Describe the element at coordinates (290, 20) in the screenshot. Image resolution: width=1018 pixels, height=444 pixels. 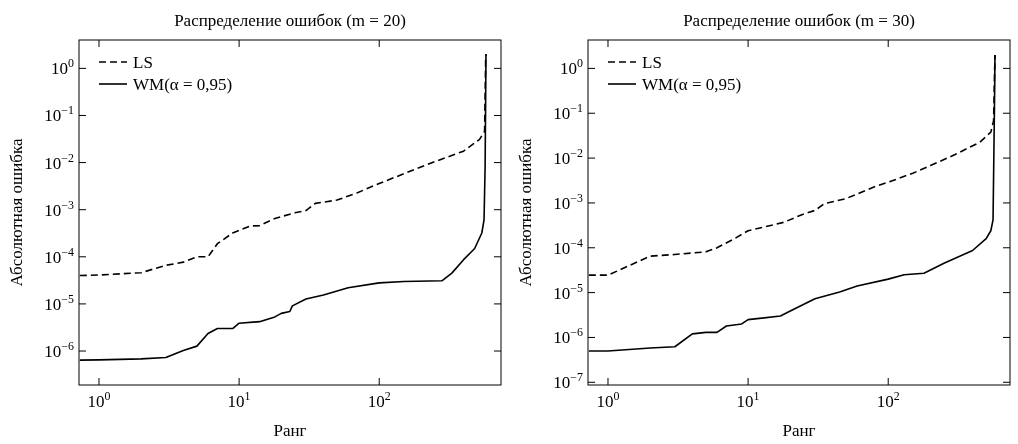
I see `chart-title: Распределение ошибок (m = 20)` at that location.